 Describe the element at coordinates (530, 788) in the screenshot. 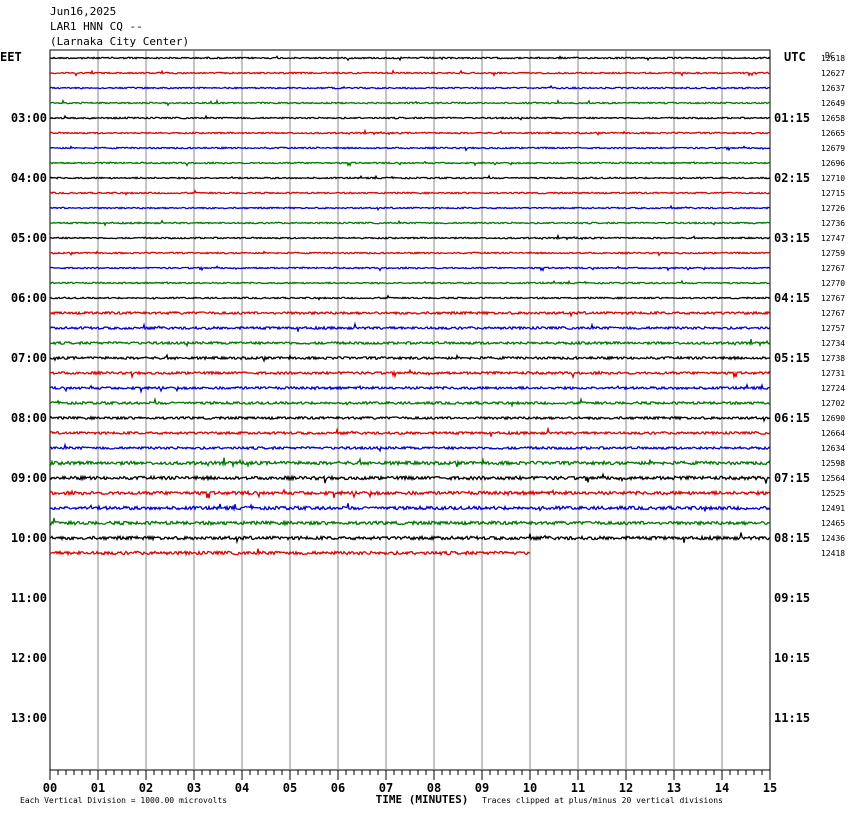

I see `x-tick-label: 10` at that location.